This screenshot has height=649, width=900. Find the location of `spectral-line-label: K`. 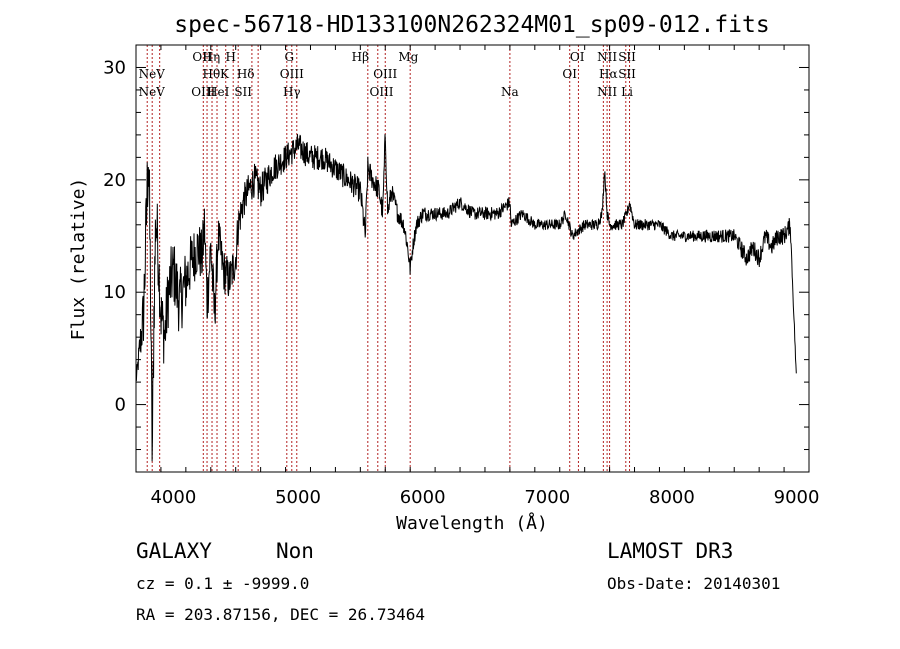

spectral-line-label: K is located at coordinates (225, 74).